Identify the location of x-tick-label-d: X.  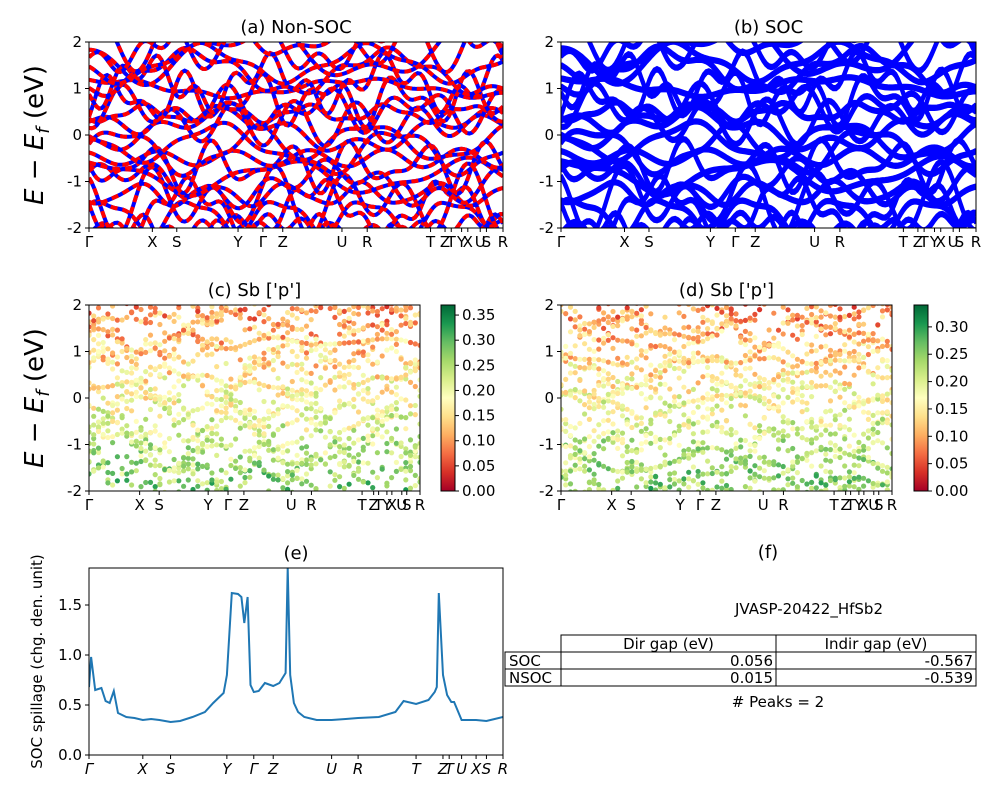
(612, 505).